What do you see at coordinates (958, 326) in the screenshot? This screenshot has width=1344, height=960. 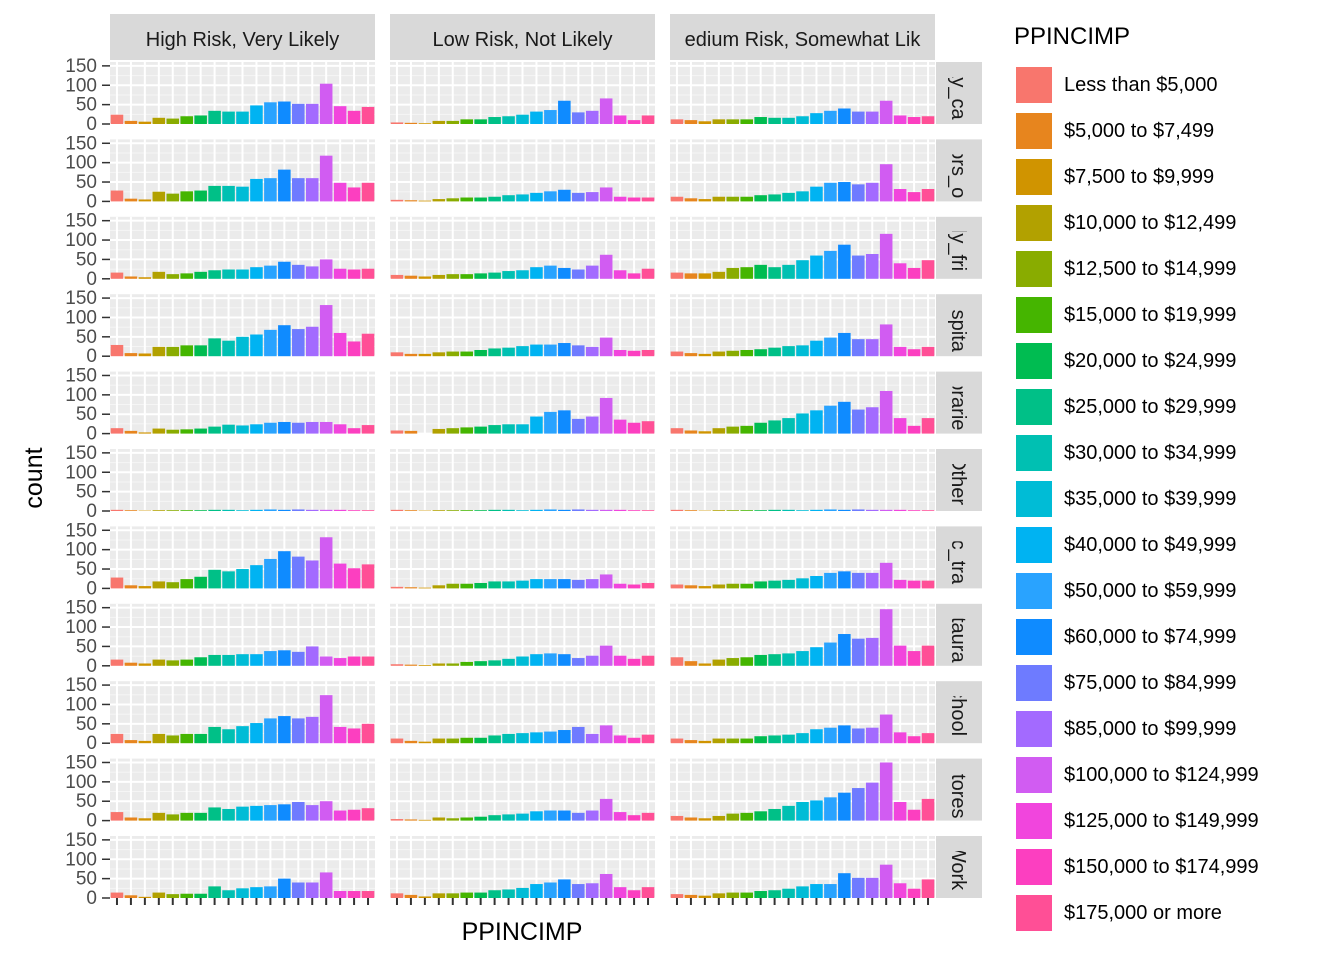 I see `row-strip-label: ospita` at bounding box center [958, 326].